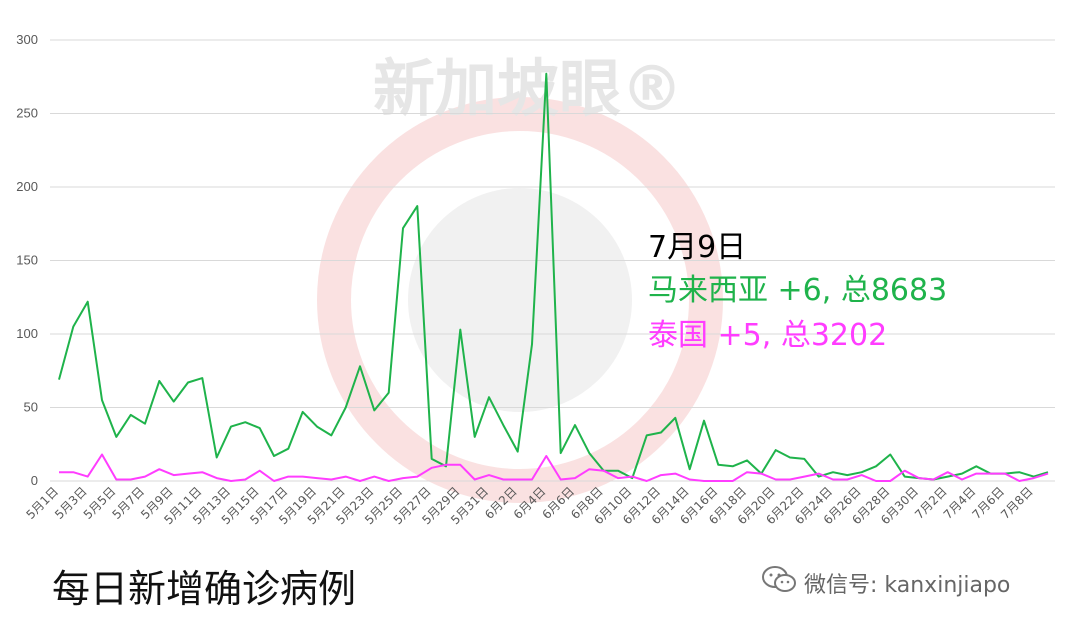 Image resolution: width=1080 pixels, height=632 pixels. What do you see at coordinates (768, 335) in the screenshot?
I see `annotation-series2: 泰国 +5, 总3202` at bounding box center [768, 335].